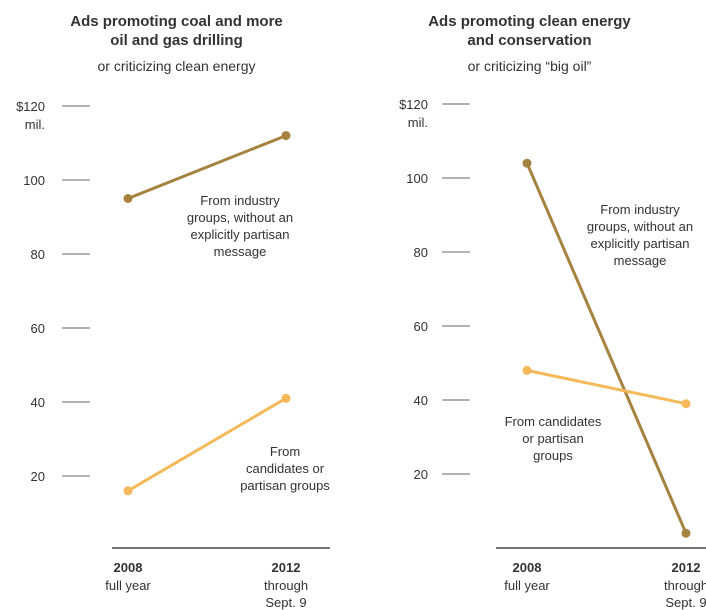  I want to click on series-label-line: groups, so click(553, 455).